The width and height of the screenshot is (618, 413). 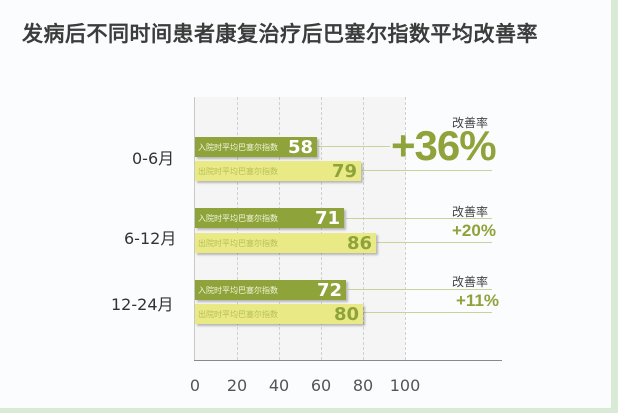 I want to click on bar-discharge: 出院时平均巴塞尔指数 86, so click(x=285, y=243).